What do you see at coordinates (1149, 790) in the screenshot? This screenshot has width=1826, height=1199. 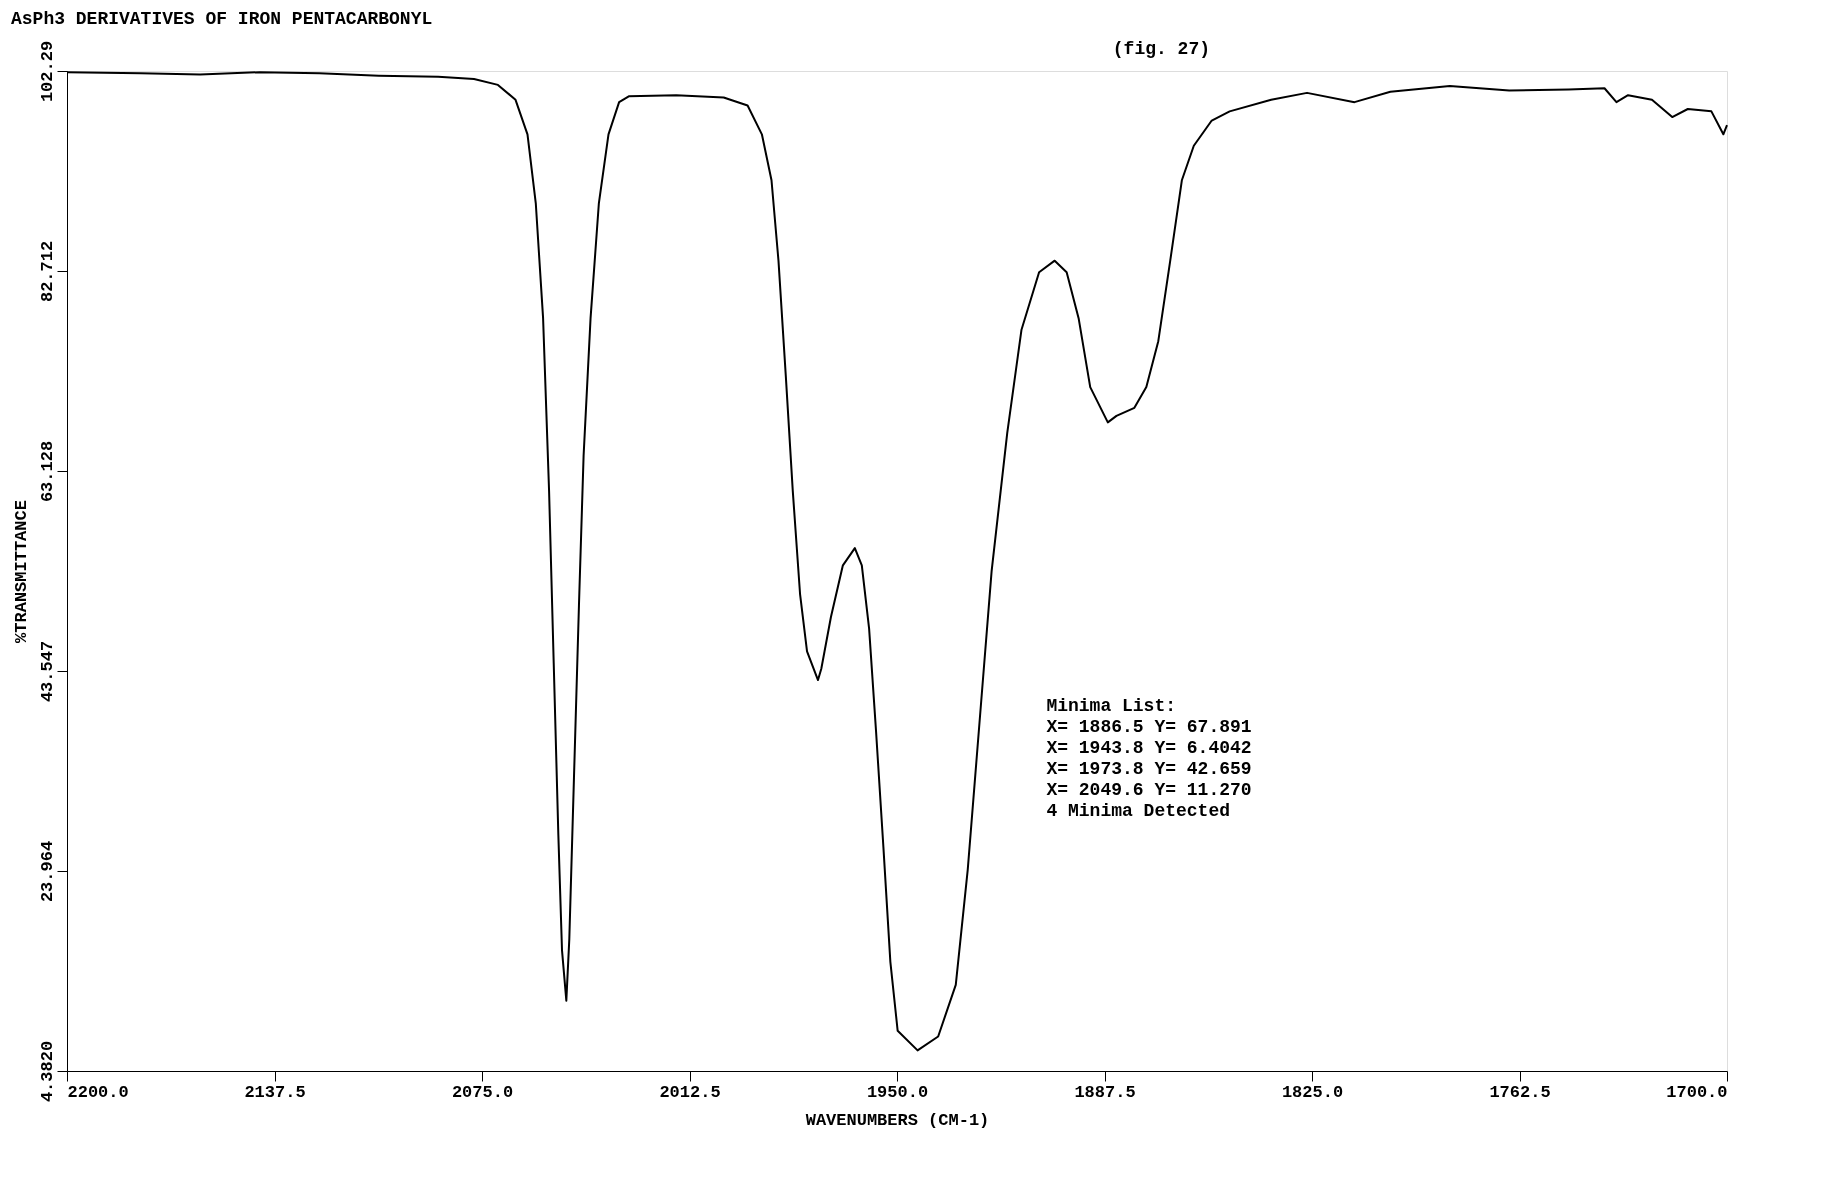 I see `annotation: X= 2049.6 Y= 11.270` at bounding box center [1149, 790].